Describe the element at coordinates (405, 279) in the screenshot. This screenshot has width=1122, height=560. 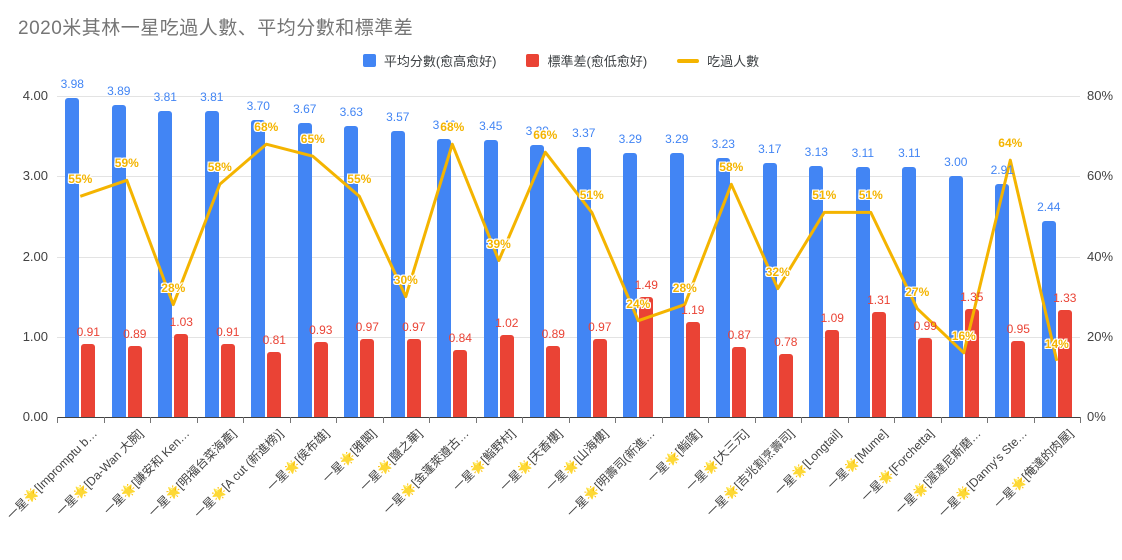
I see `diners-pct-label: 30%` at that location.